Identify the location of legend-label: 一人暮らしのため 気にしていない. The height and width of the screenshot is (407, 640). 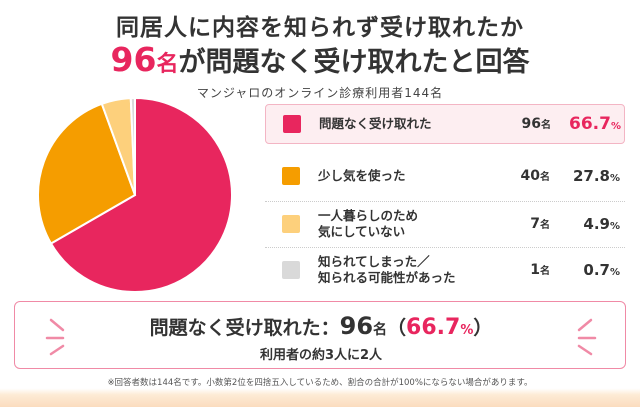
(368, 223).